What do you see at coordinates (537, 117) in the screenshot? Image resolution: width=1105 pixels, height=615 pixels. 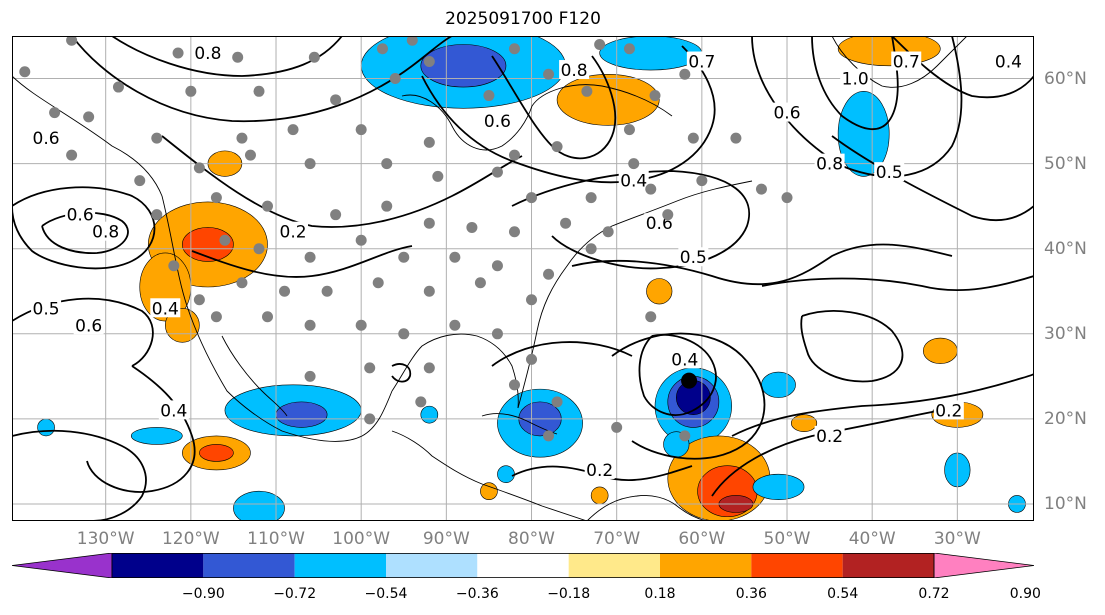 I see `coastline-hudson` at bounding box center [537, 117].